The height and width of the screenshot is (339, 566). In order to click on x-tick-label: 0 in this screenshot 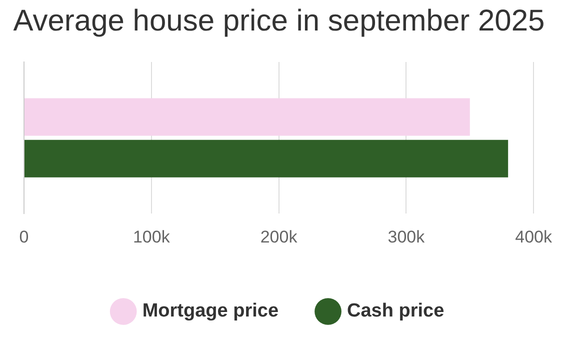, I will do `click(24, 236)`.